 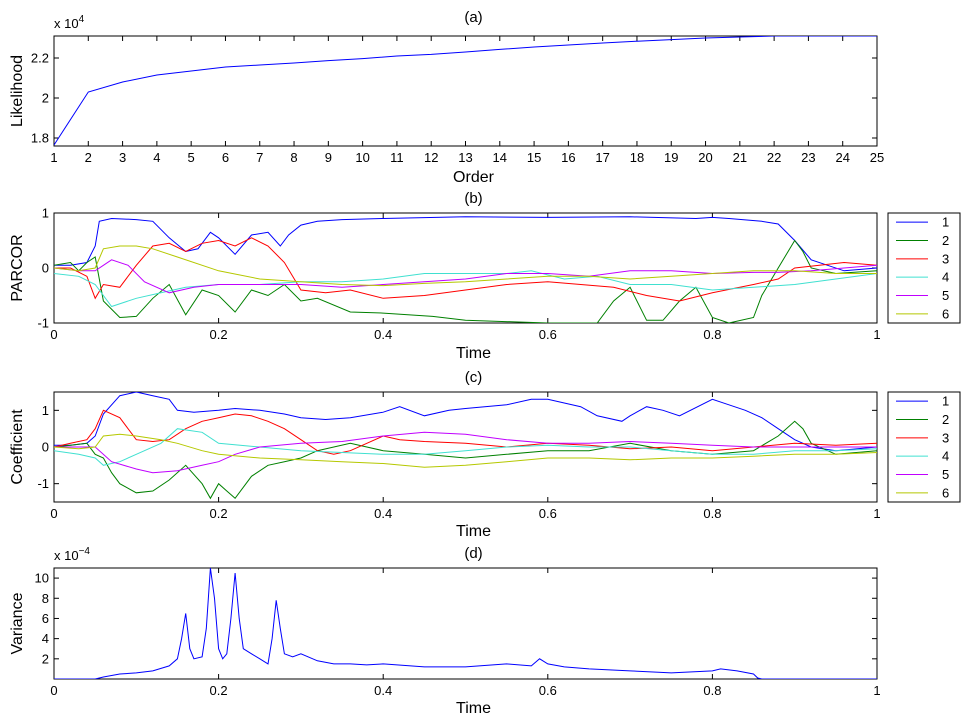 I want to click on y-tick-label: 4, so click(x=45, y=638).